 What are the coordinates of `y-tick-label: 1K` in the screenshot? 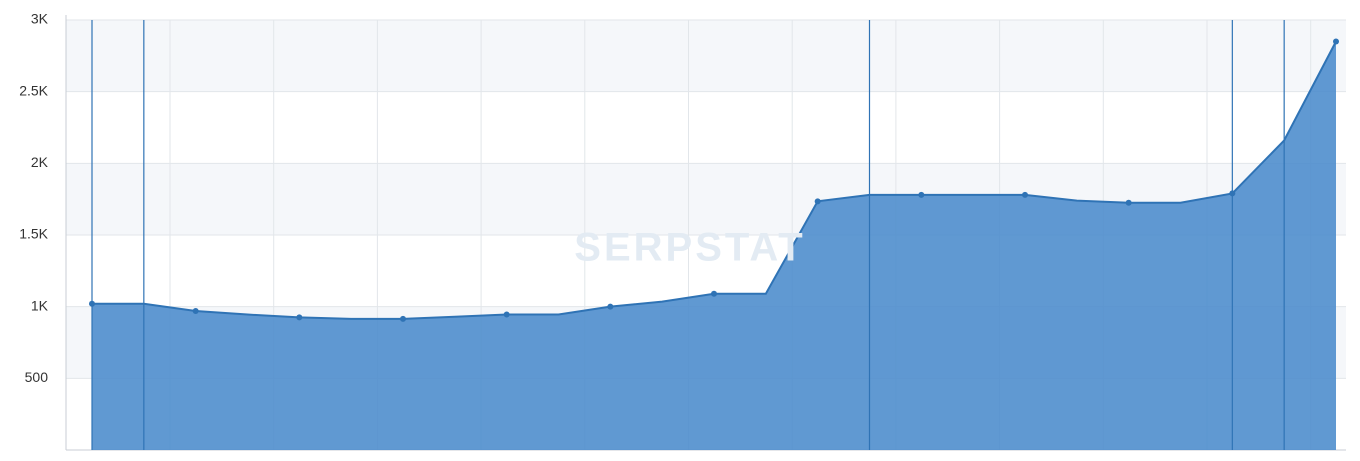 It's located at (40, 305).